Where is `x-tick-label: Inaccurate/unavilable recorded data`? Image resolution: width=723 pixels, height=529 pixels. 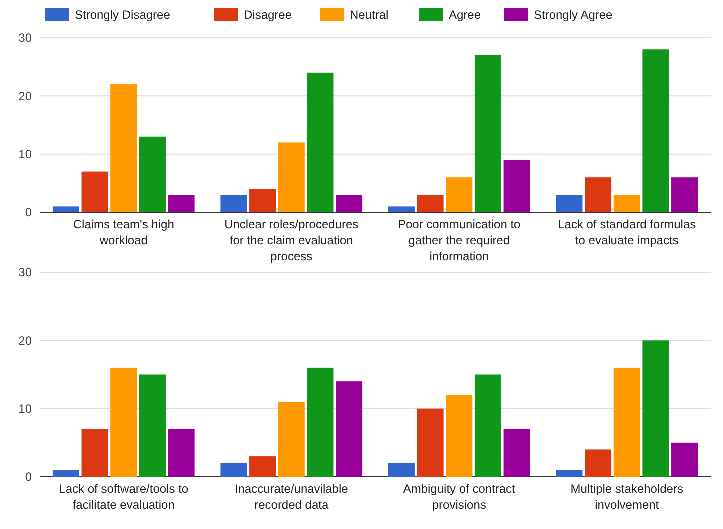
x-tick-label: Inaccurate/unavilable recorded data is located at coordinates (291, 497).